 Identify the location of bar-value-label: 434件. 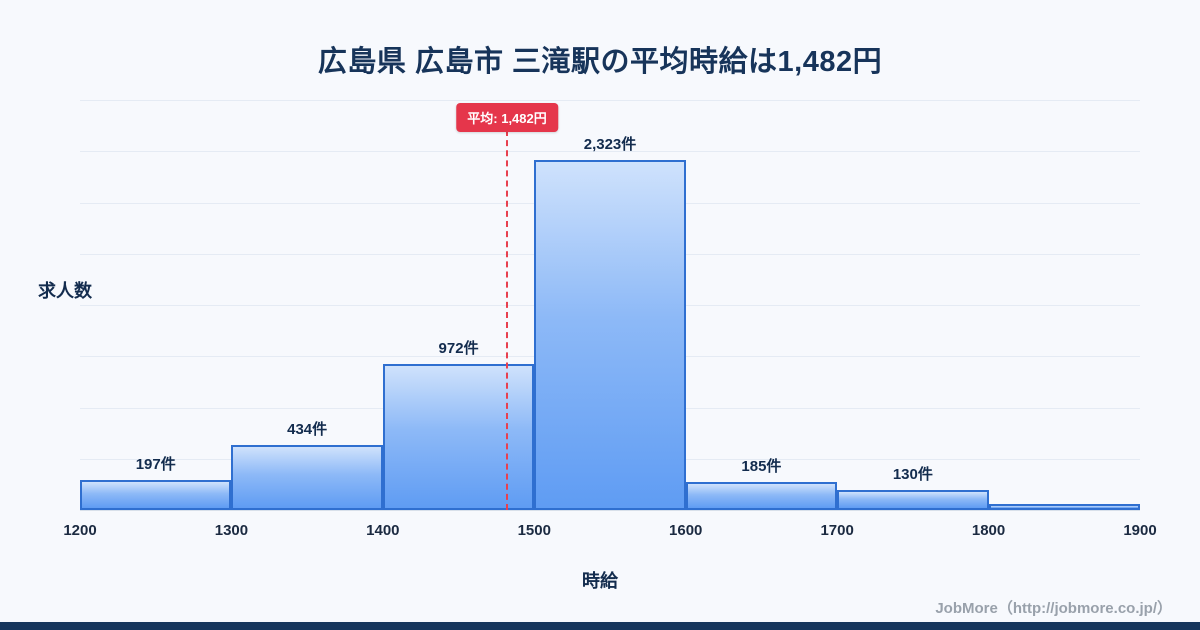
(307, 429).